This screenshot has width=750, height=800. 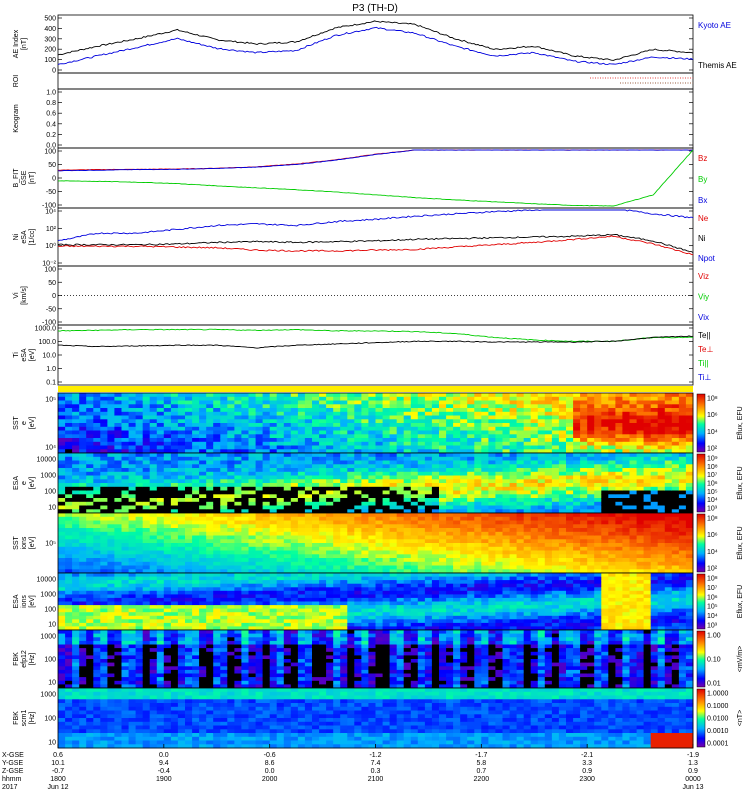 I want to click on axis-row-value: 2200, so click(x=482, y=779).